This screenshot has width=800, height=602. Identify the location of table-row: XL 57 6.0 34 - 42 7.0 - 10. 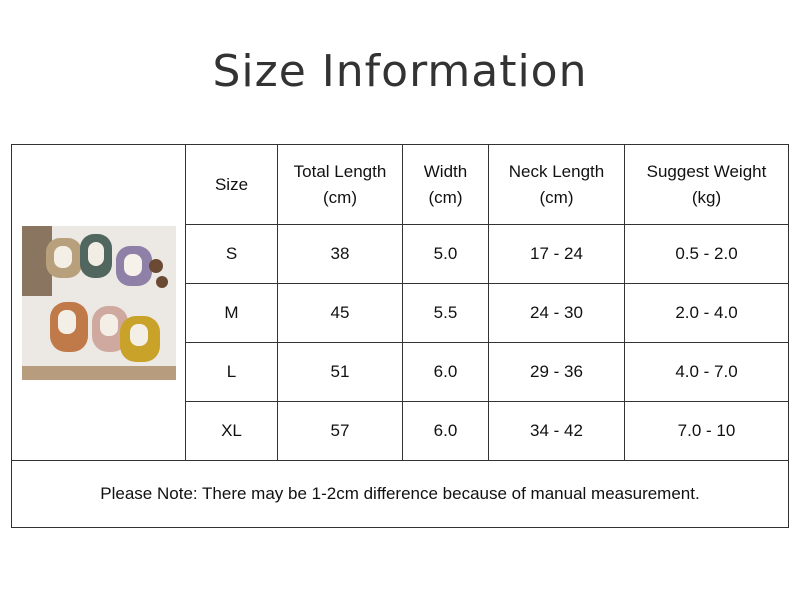
(400, 431).